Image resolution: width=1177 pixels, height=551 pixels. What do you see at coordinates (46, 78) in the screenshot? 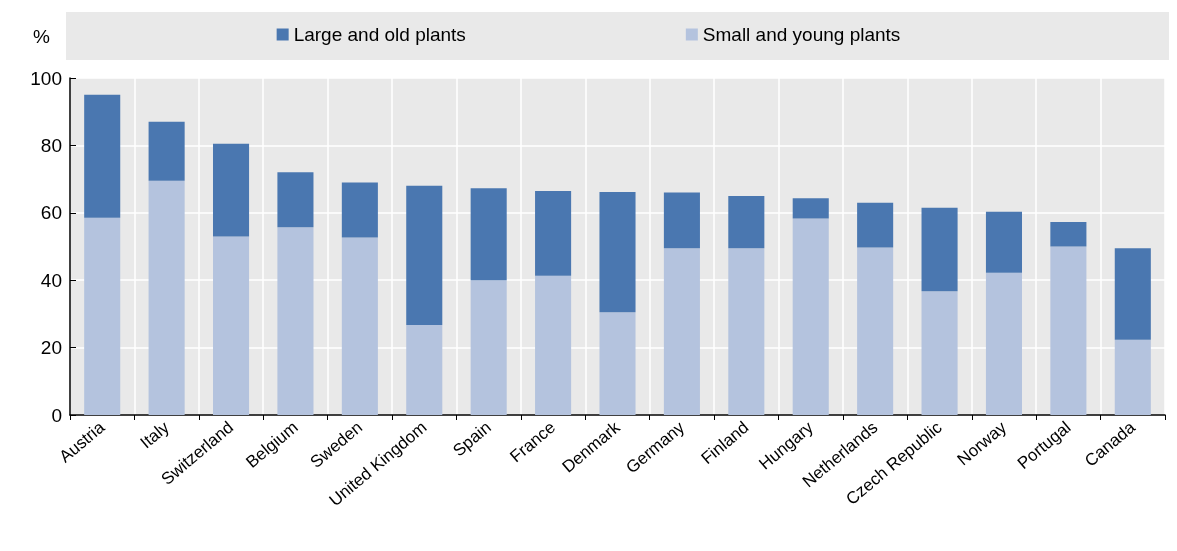
I see `y-tick-label: 100` at bounding box center [46, 78].